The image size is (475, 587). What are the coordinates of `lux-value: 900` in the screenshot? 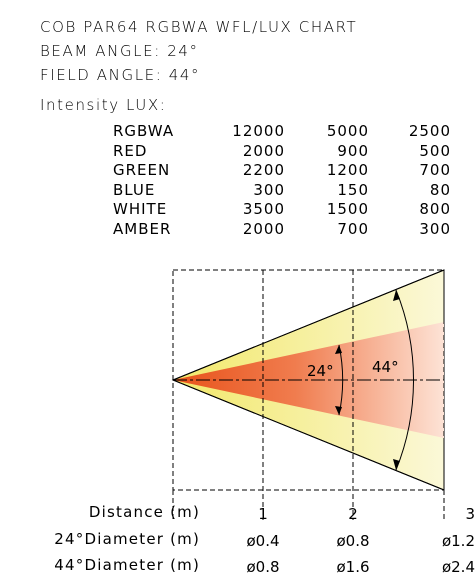 It's located at (353, 150).